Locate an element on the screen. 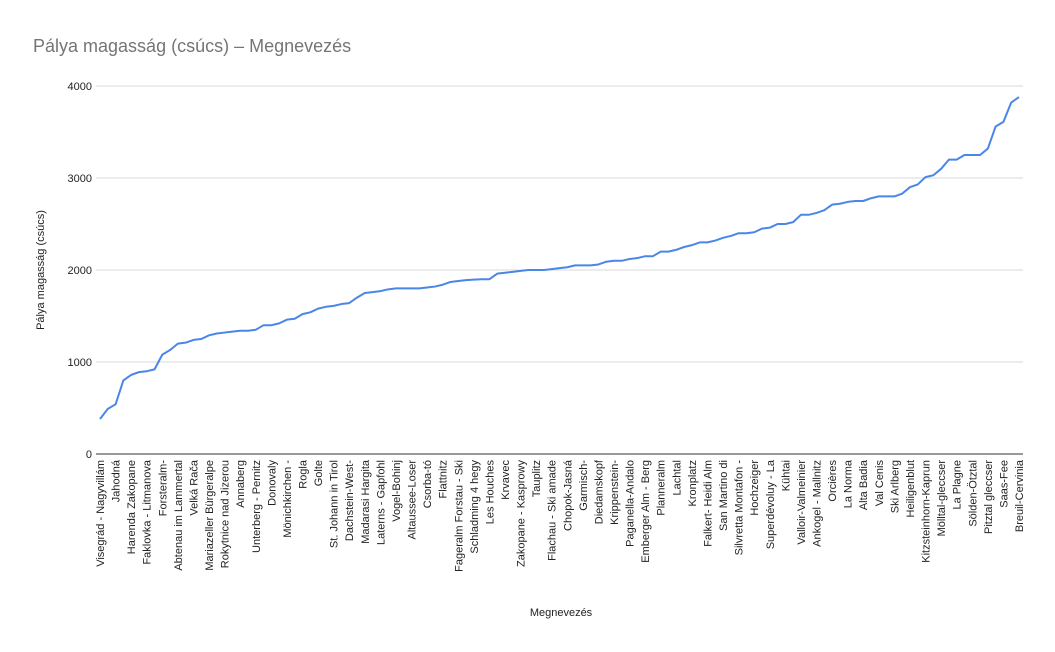 The image size is (1055, 652). x-tick-label: Ski Arlberg is located at coordinates (895, 486).